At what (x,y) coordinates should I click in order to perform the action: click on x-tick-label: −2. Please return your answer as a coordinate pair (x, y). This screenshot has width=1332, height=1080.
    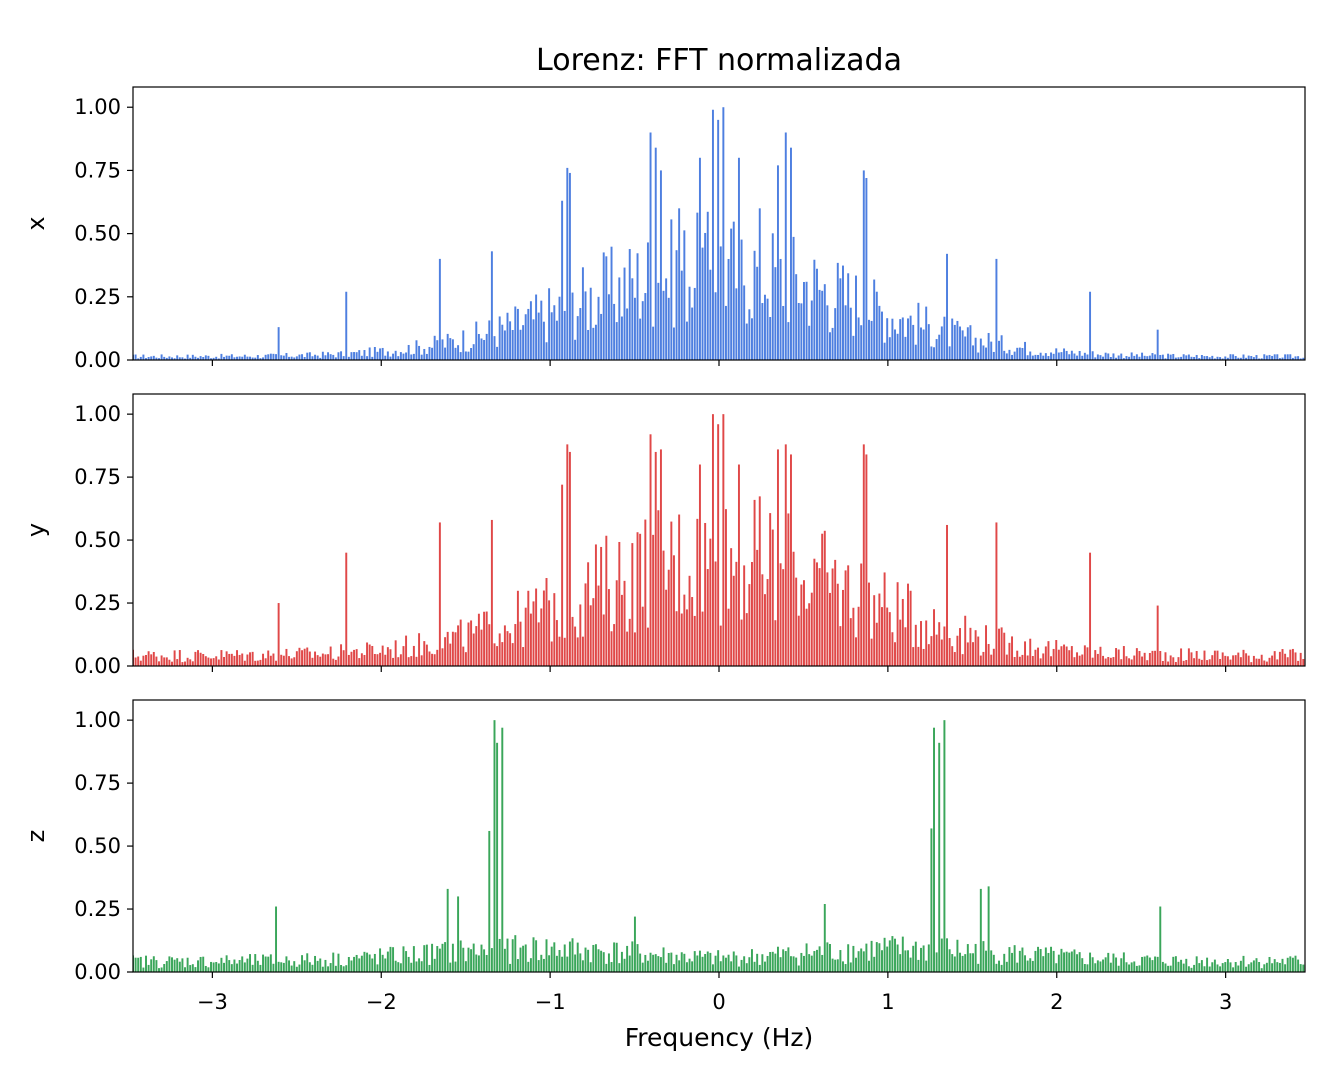
    Looking at the image, I should click on (381, 1002).